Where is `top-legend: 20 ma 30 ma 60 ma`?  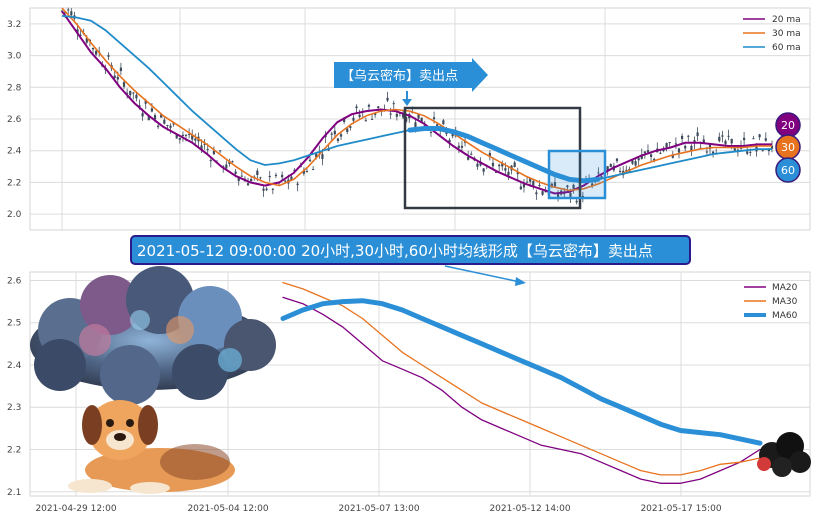 top-legend: 20 ma 30 ma 60 ma is located at coordinates (772, 34).